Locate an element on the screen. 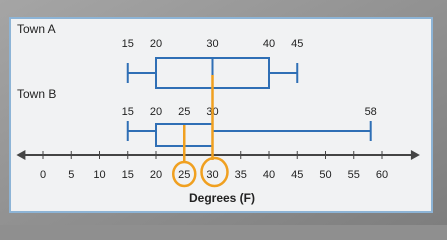 This screenshot has width=447, height=240. x-tick-label: 15 is located at coordinates (128, 175).